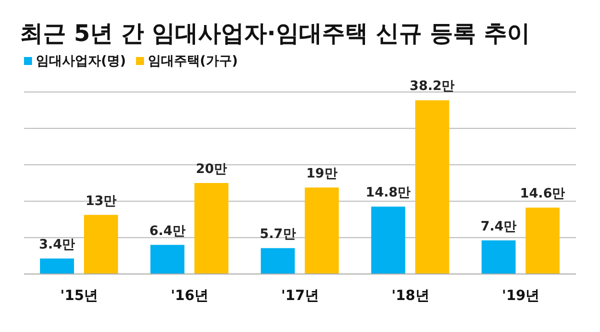  I want to click on x-tick-label: '19년, so click(521, 296).